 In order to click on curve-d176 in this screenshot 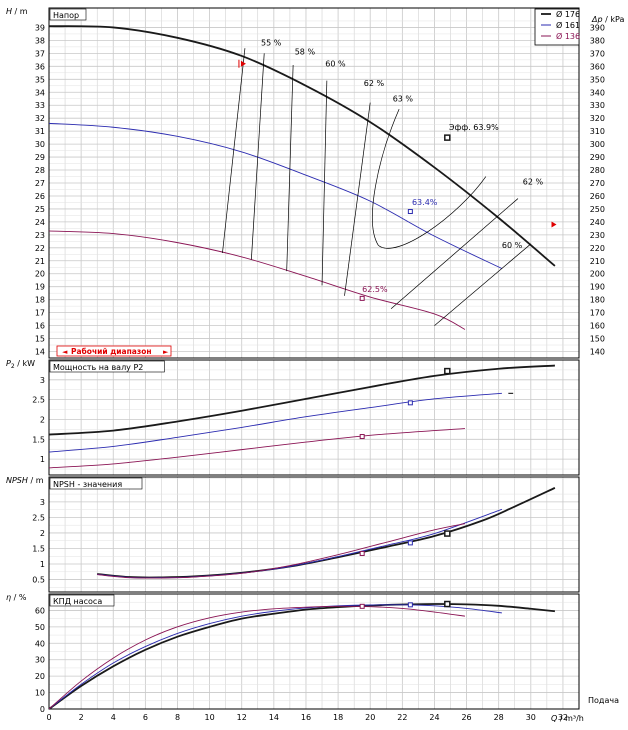, I will do `click(302, 656)`.